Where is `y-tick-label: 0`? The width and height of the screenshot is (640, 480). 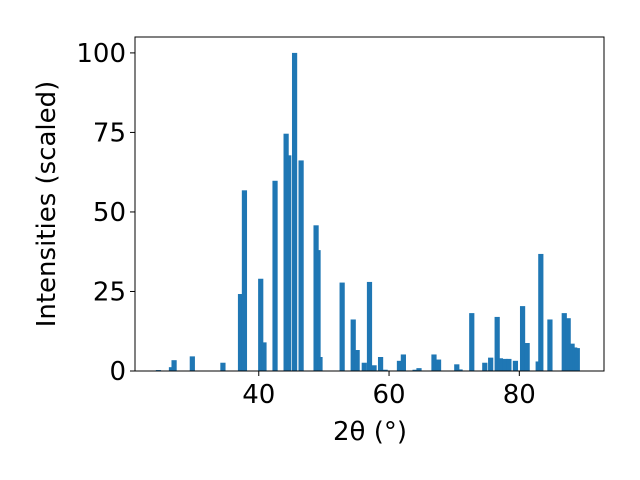
y-tick-label: 0 is located at coordinates (117, 372).